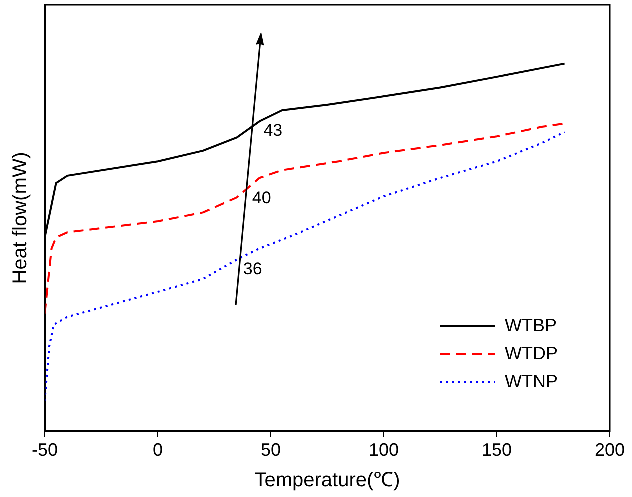  What do you see at coordinates (21, 218) in the screenshot?
I see `y-axis-title: Heat flow(mW)` at bounding box center [21, 218].